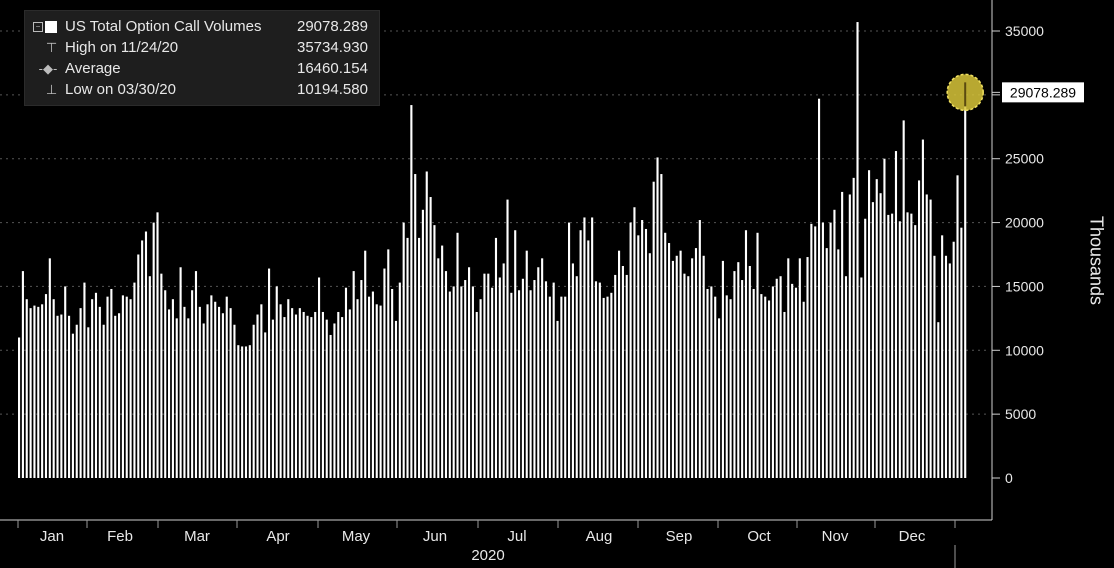 This screenshot has height=568, width=1114. Describe the element at coordinates (1043, 92) in the screenshot. I see `last-value-badge` at that location.